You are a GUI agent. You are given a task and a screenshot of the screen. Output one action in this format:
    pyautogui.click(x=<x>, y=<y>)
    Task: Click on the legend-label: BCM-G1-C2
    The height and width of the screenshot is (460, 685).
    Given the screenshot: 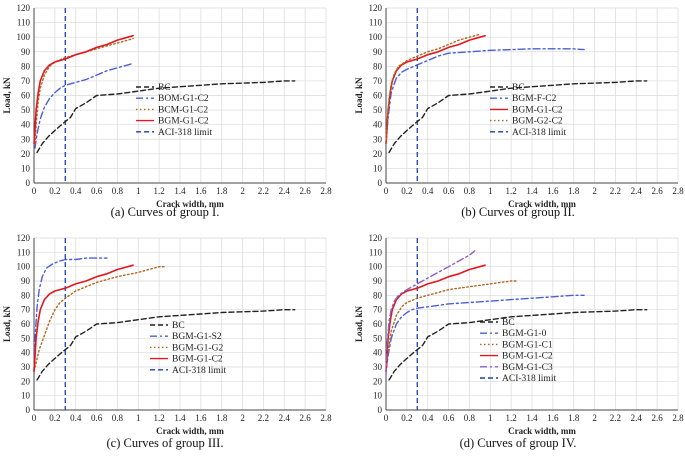 What is the action you would take?
    pyautogui.click(x=183, y=110)
    